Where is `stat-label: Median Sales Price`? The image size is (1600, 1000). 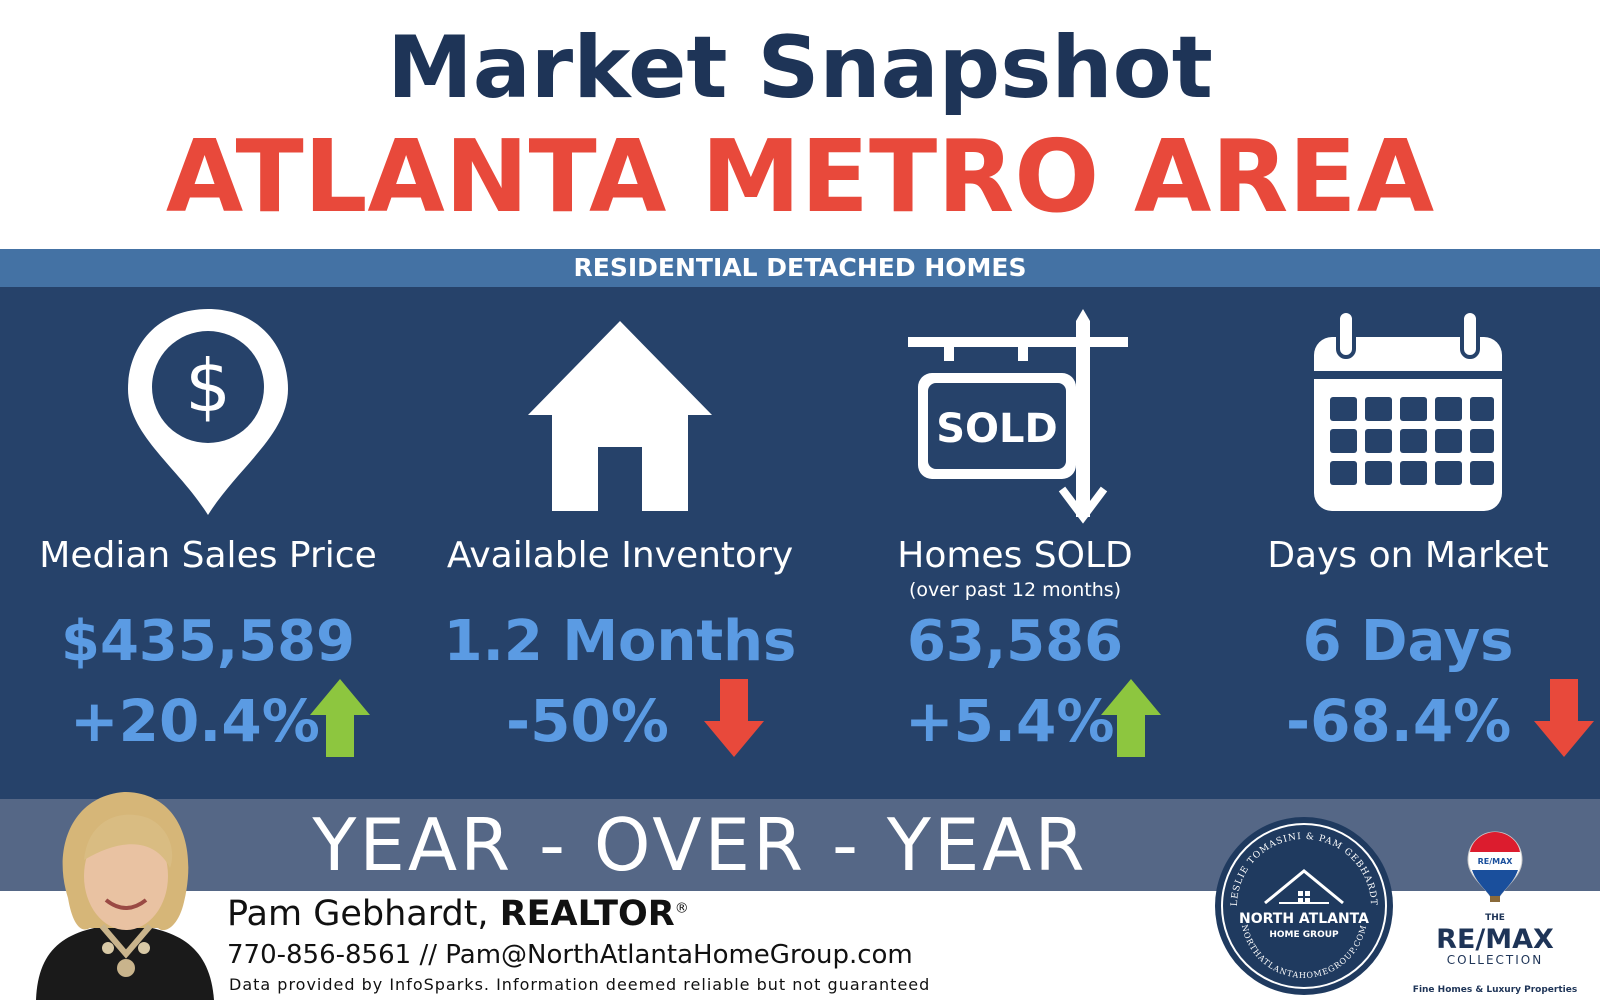
stat-label: Median Sales Price is located at coordinates (208, 555).